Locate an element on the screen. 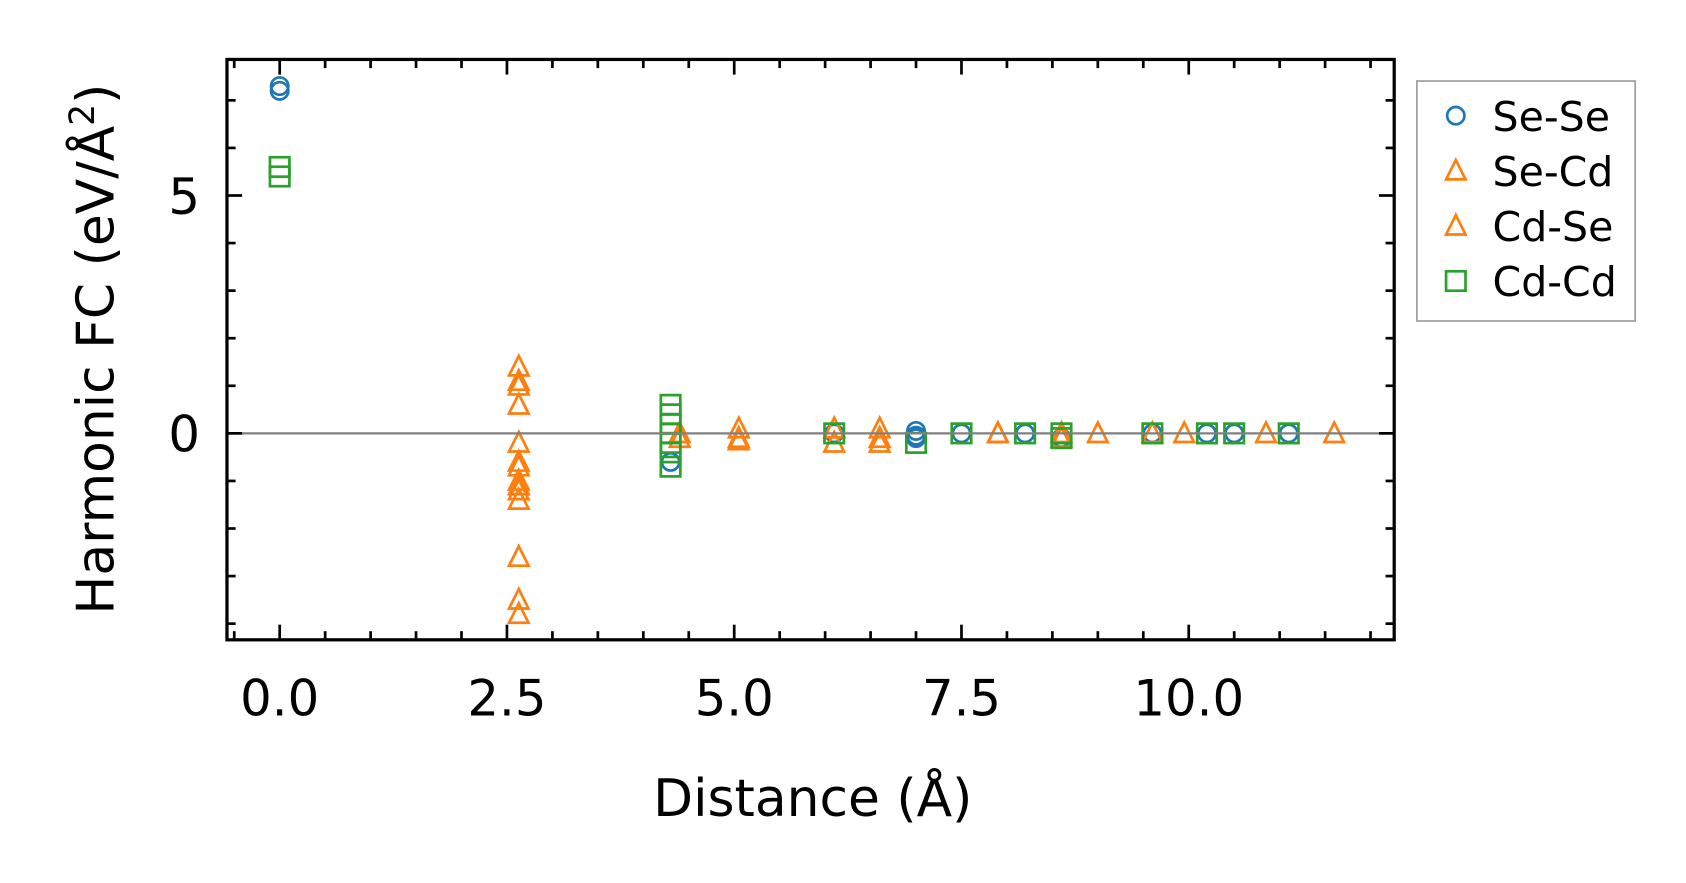 The image size is (1686, 883). x-tick-label: 0.0 is located at coordinates (279, 698).